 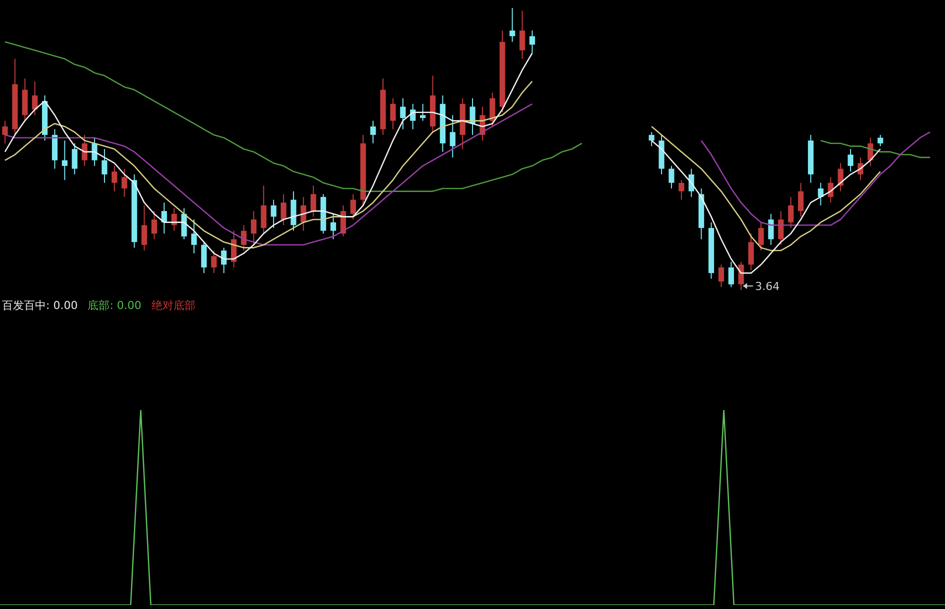 What do you see at coordinates (40, 305) in the screenshot?
I see `text: 百发百中: 0.00` at bounding box center [40, 305].